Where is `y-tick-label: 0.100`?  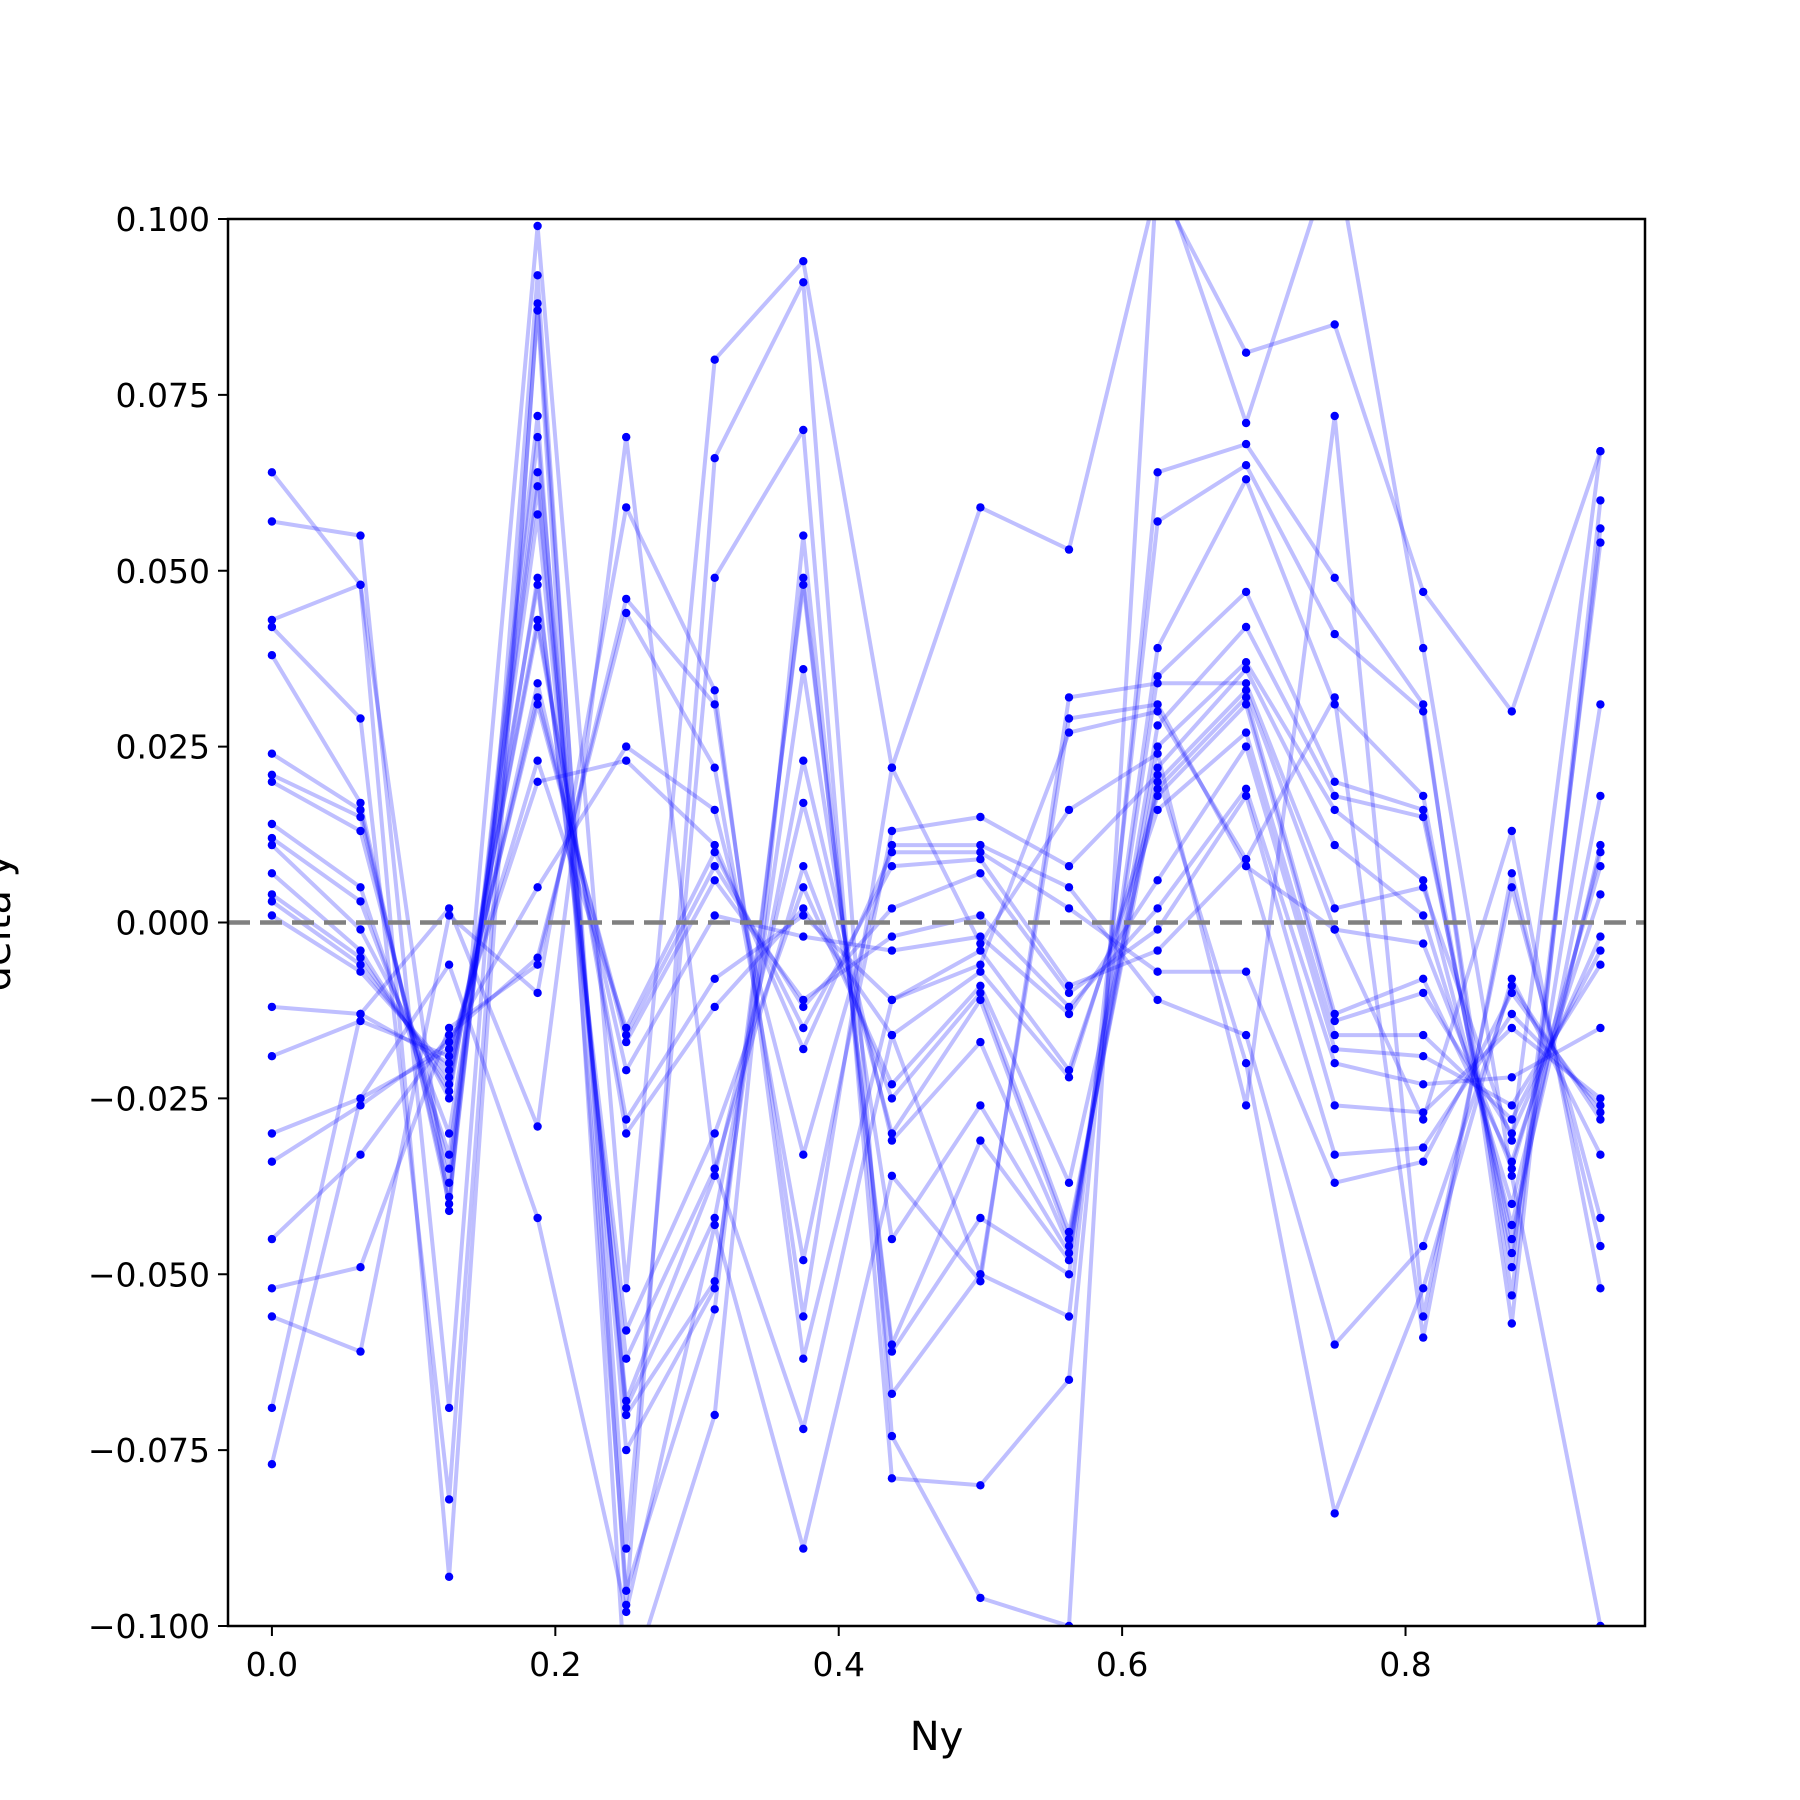
y-tick-label: 0.100 is located at coordinates (163, 219).